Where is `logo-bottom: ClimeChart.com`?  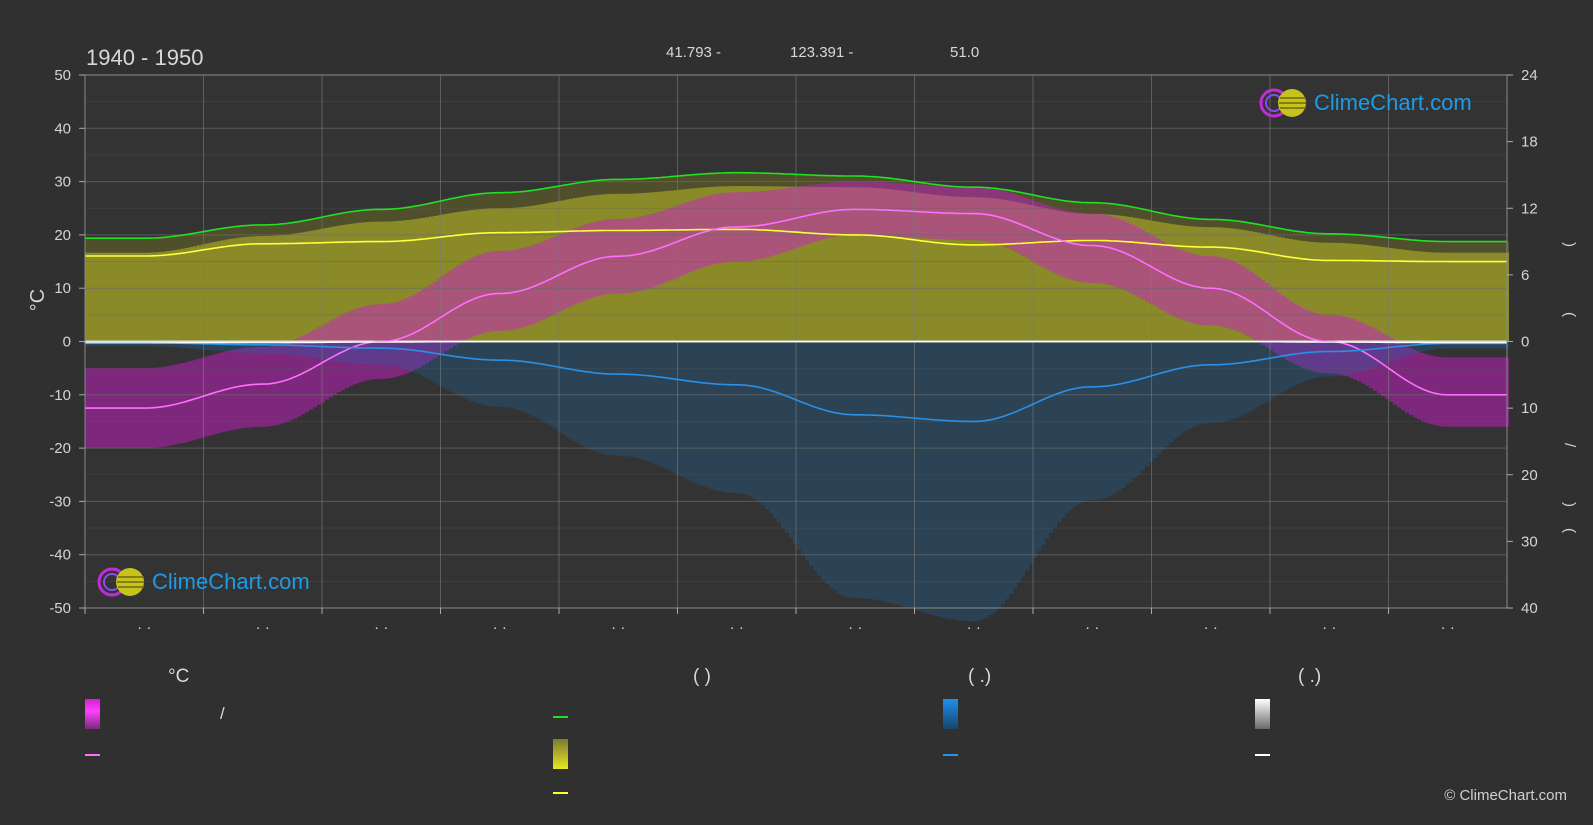
logo-bottom: ClimeChart.com is located at coordinates (203, 582).